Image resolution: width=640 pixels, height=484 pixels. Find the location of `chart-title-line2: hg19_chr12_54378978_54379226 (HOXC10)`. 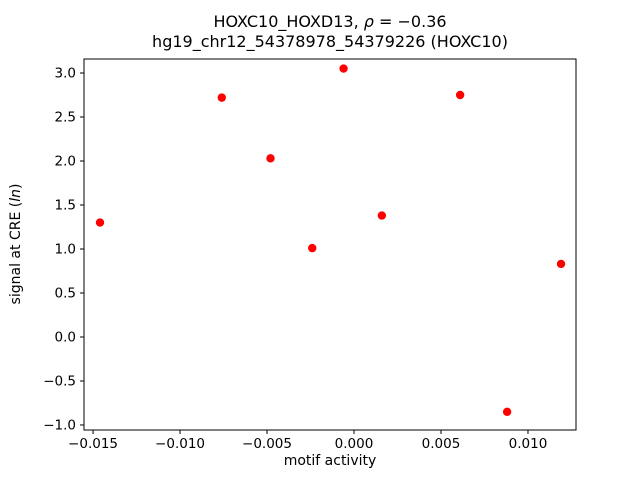

chart-title-line2: hg19_chr12_54378978_54379226 (HOXC10) is located at coordinates (330, 42).